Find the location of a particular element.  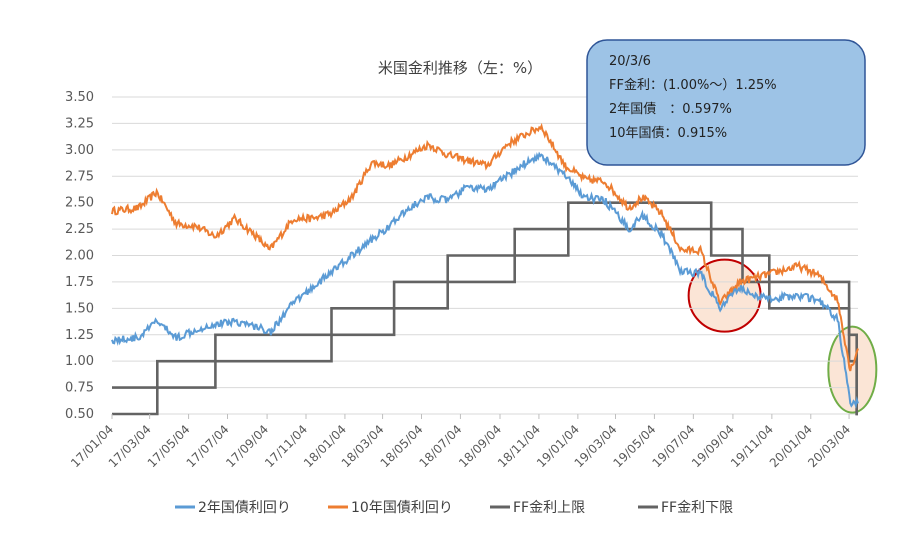

x-tick-label: 19/07/04 is located at coordinates (673, 446).